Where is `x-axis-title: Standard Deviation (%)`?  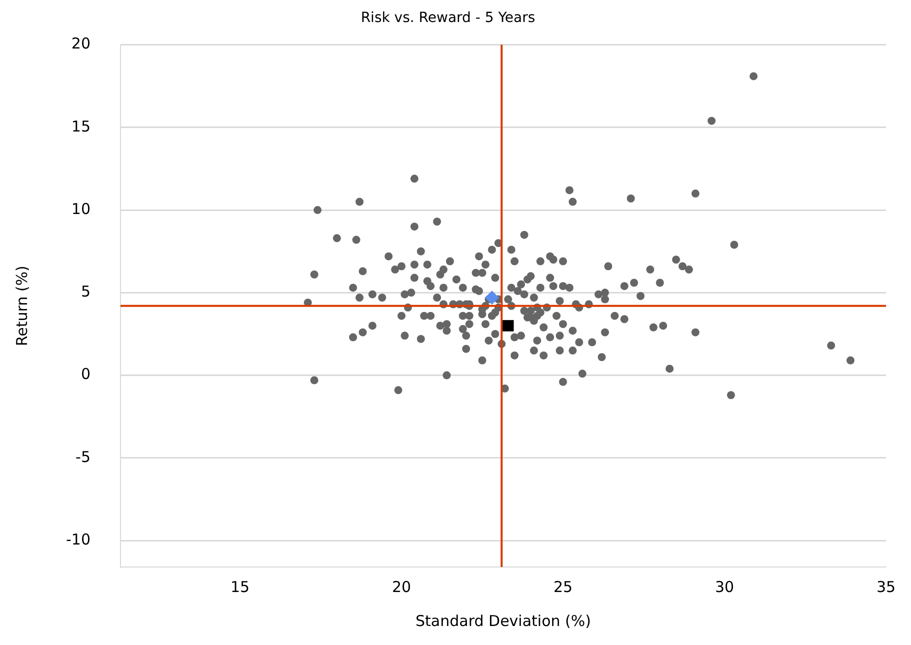 x-axis-title: Standard Deviation (%) is located at coordinates (503, 621).